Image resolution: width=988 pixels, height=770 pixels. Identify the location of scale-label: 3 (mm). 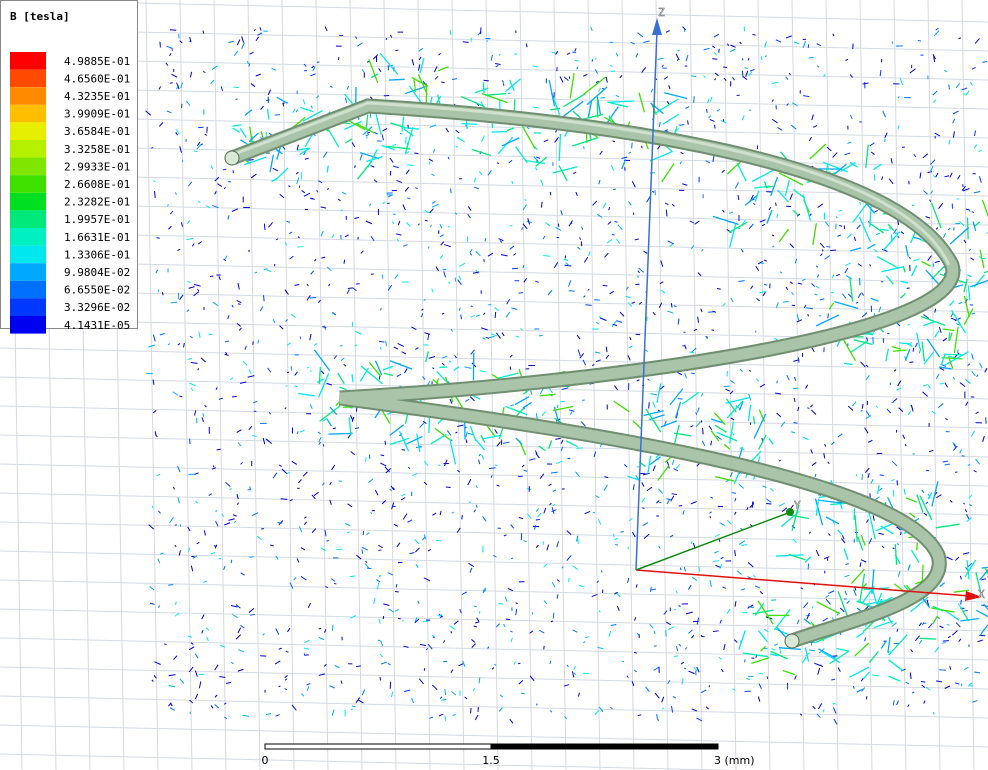
(734, 760).